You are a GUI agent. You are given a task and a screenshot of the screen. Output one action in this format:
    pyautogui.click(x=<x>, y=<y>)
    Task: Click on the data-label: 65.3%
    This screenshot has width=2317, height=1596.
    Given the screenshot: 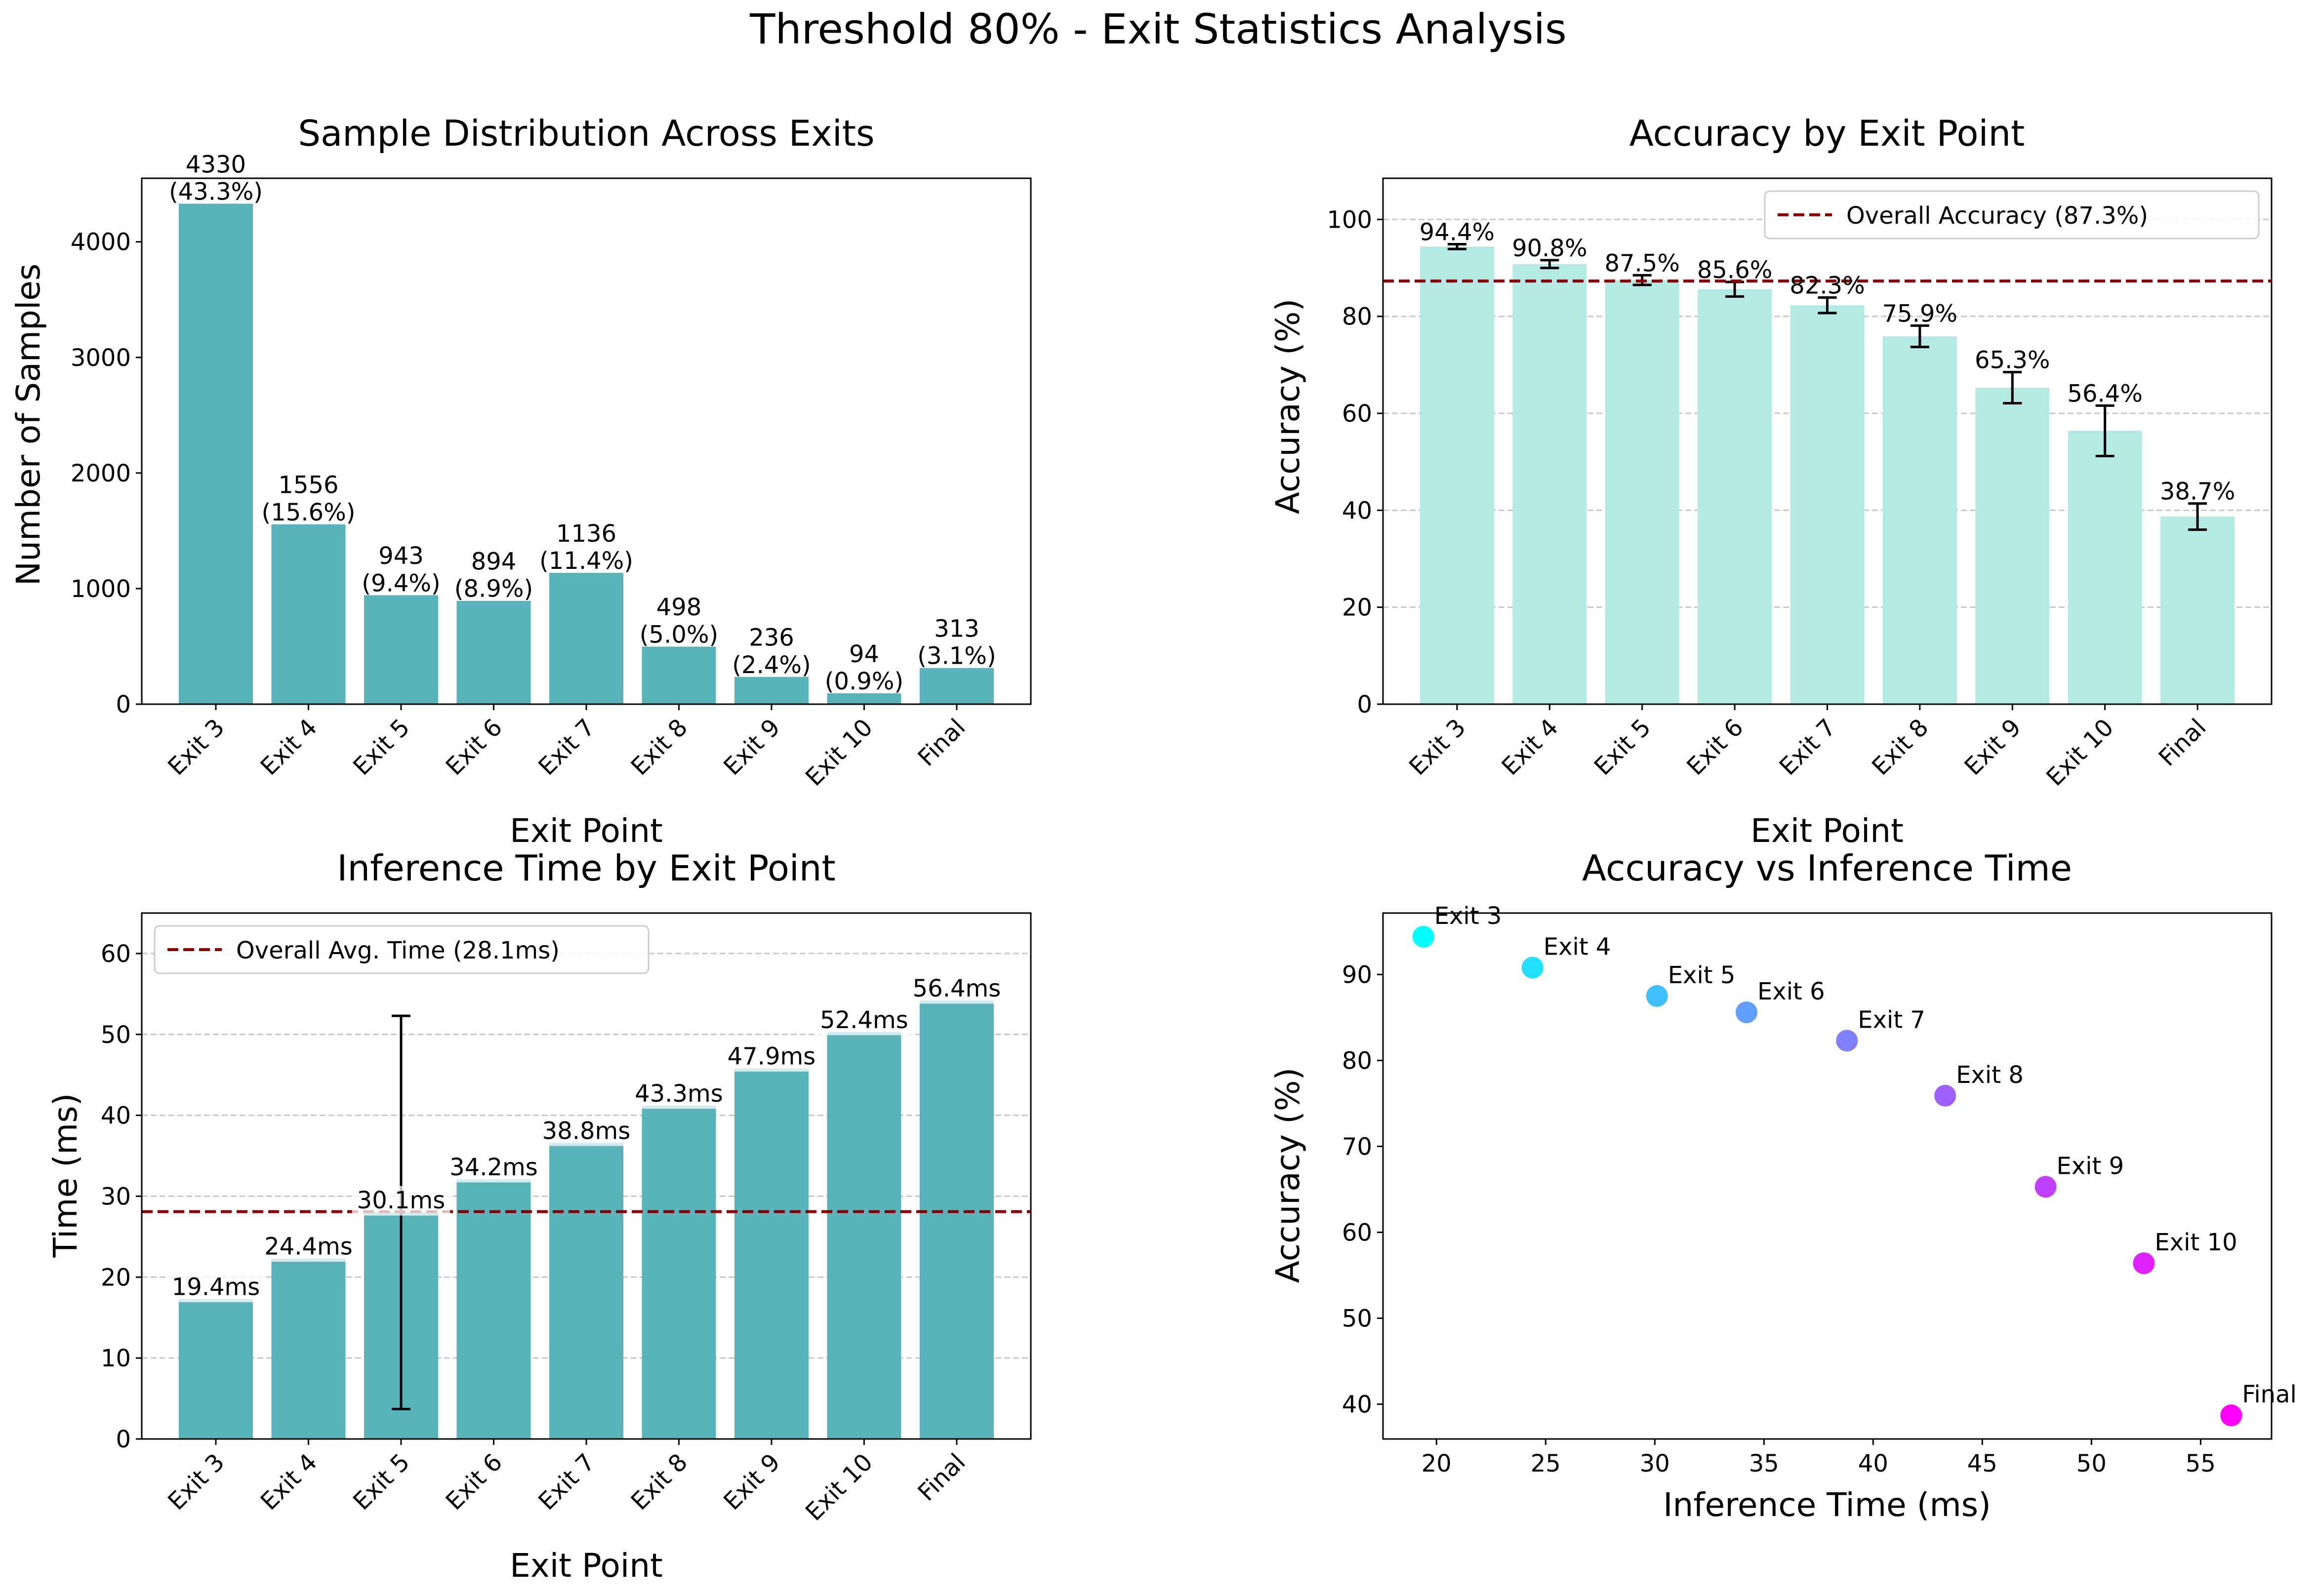 What is the action you would take?
    pyautogui.click(x=2012, y=360)
    